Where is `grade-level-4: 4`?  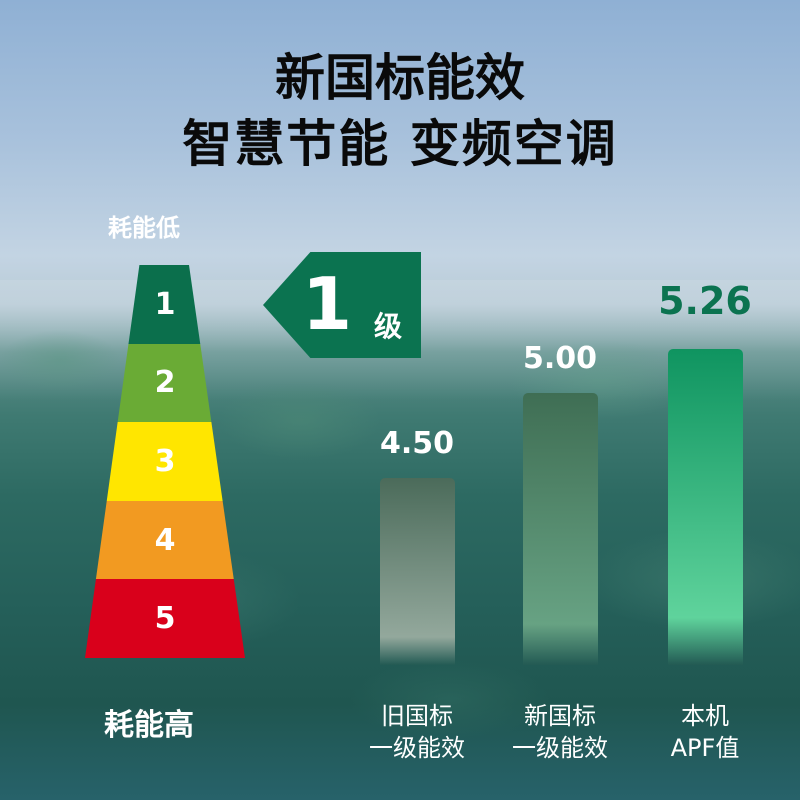 grade-level-4: 4 is located at coordinates (165, 540).